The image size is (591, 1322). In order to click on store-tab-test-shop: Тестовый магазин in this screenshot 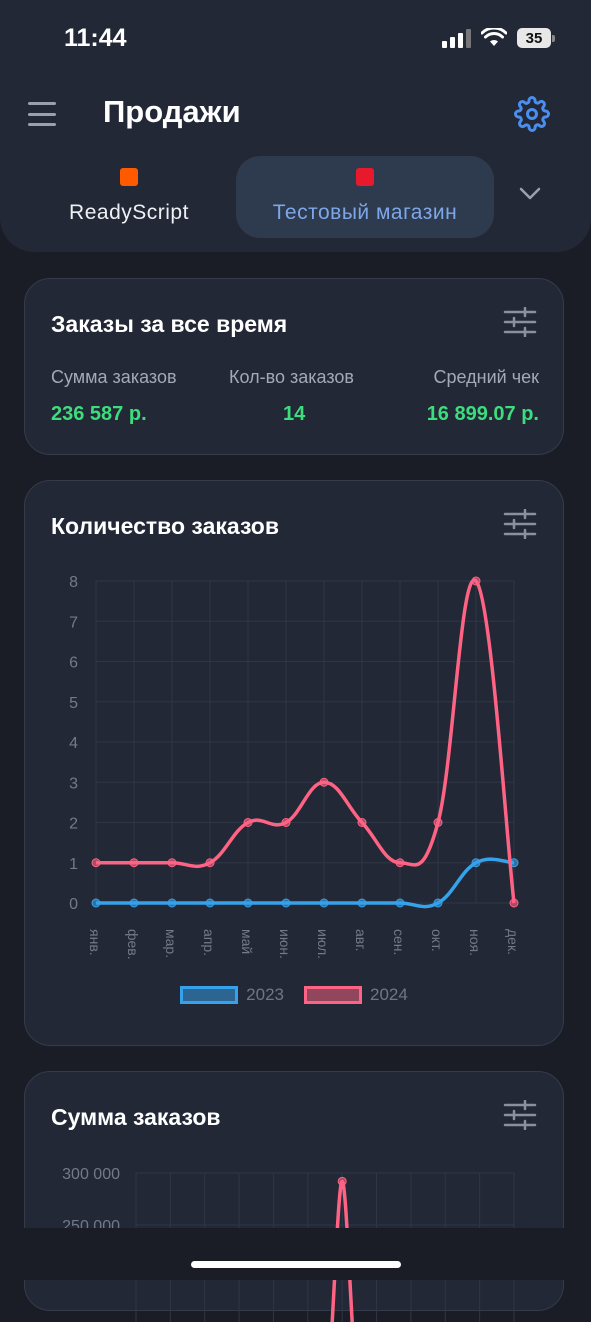, I will do `click(365, 197)`.